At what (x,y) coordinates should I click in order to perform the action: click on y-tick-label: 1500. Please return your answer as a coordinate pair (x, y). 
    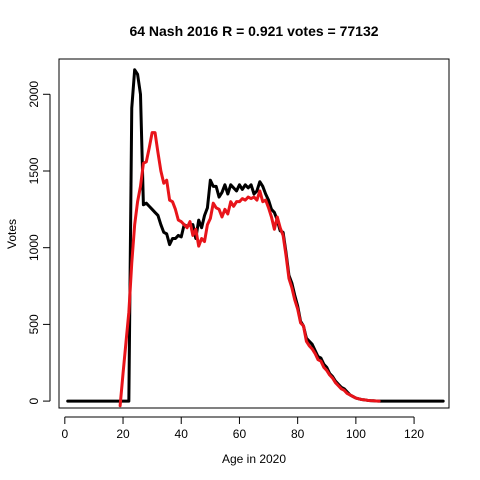
    Looking at the image, I should click on (34, 170).